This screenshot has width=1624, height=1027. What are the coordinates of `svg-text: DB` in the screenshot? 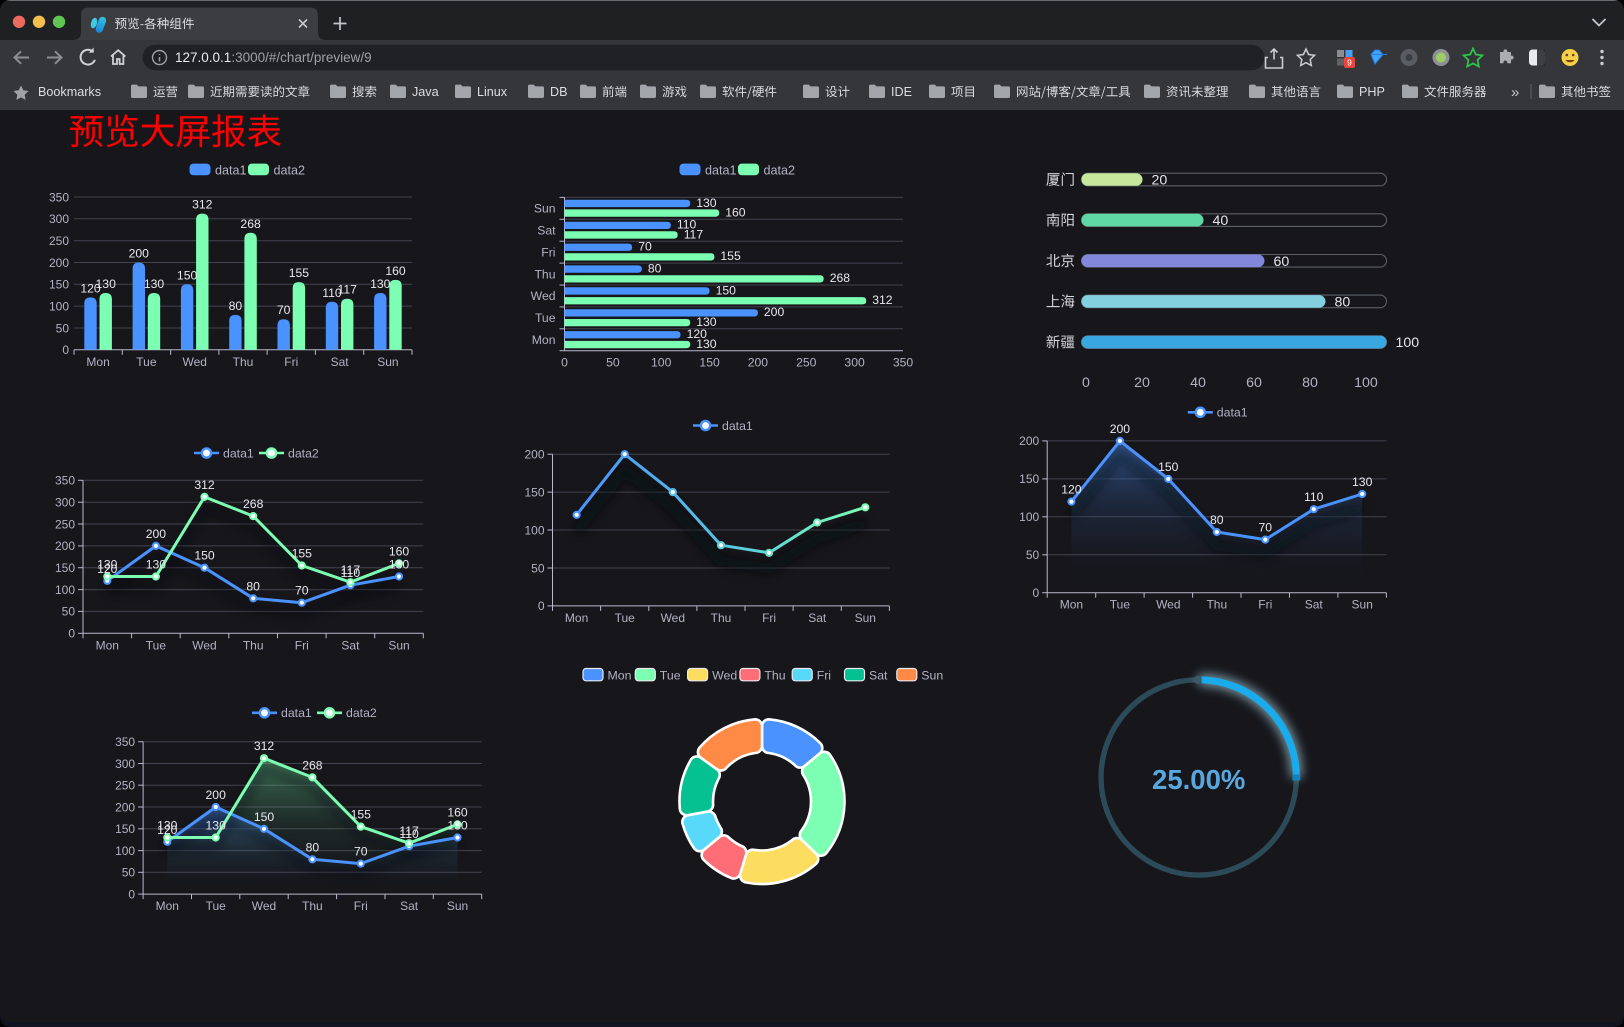 It's located at (559, 92).